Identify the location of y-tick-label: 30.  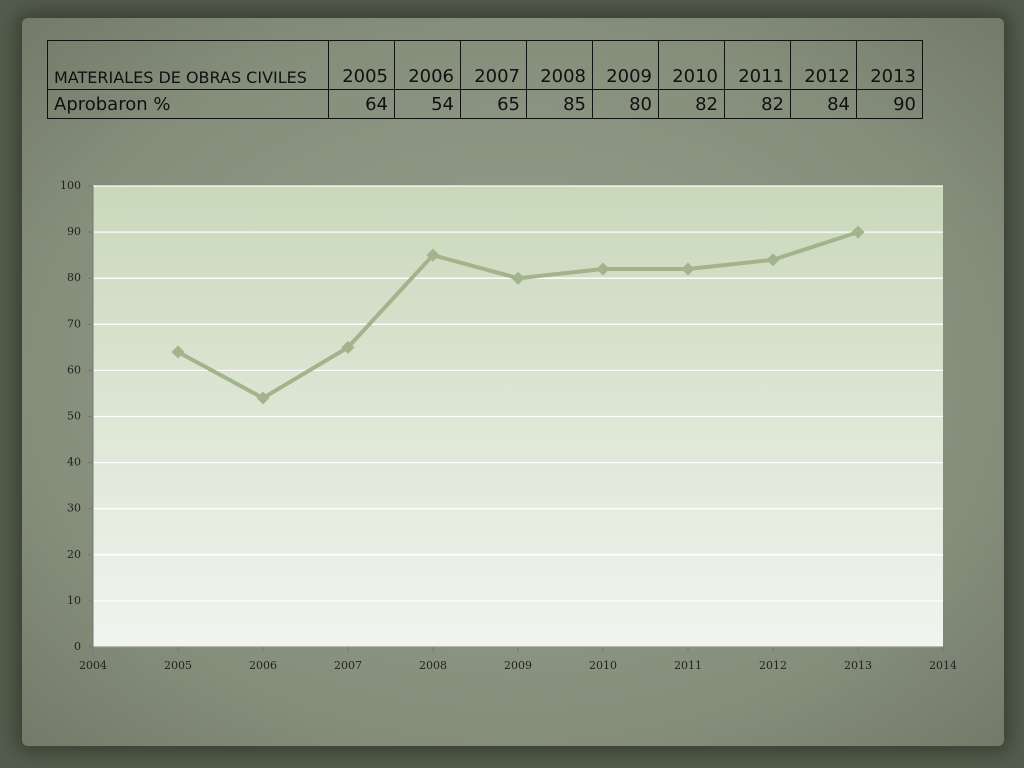
(74, 508).